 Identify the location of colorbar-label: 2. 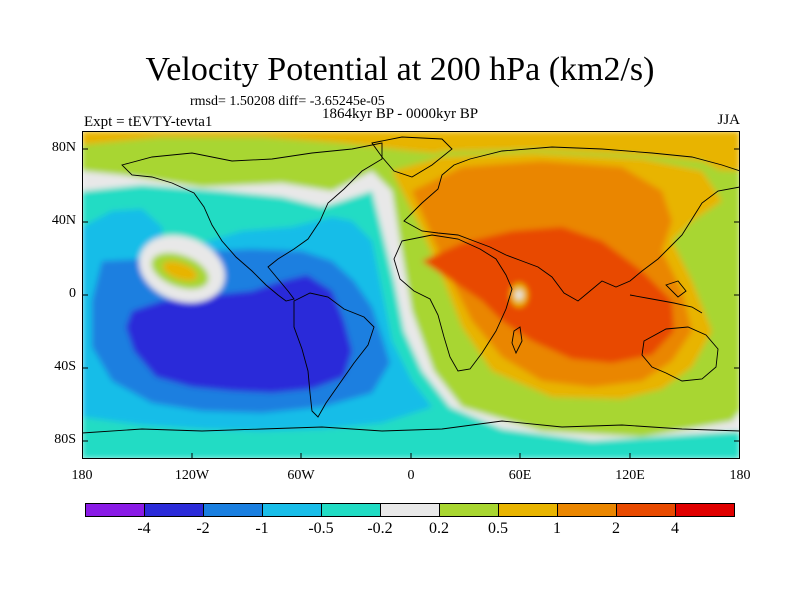
(616, 528).